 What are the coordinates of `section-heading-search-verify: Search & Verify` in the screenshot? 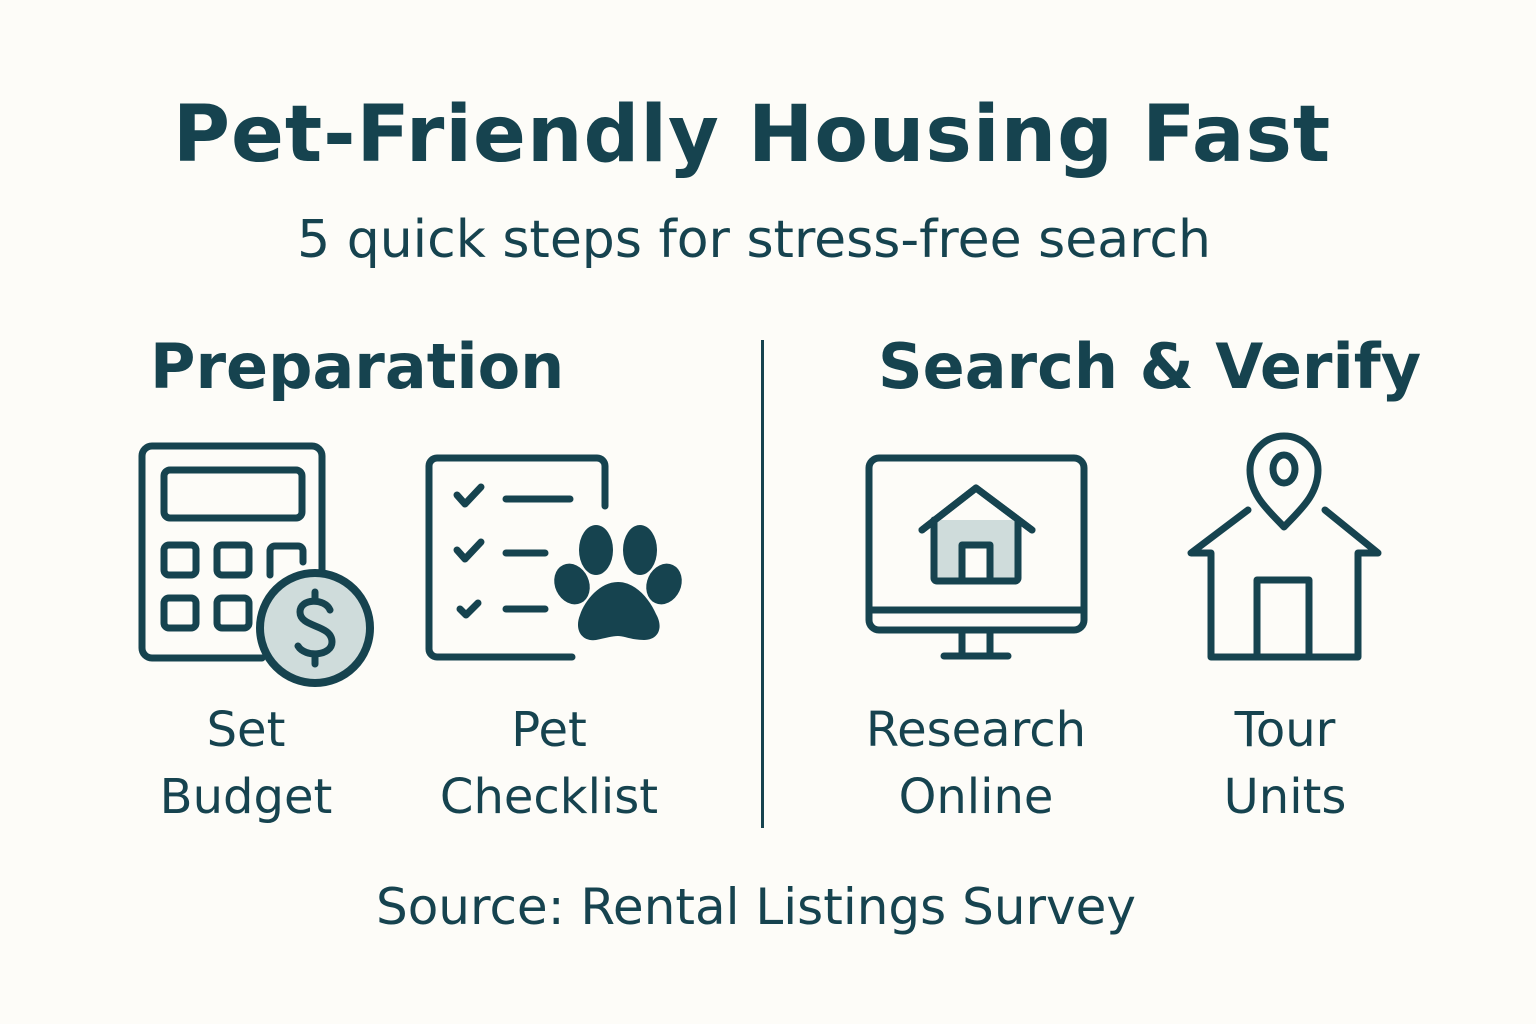 It's located at (1150, 366).